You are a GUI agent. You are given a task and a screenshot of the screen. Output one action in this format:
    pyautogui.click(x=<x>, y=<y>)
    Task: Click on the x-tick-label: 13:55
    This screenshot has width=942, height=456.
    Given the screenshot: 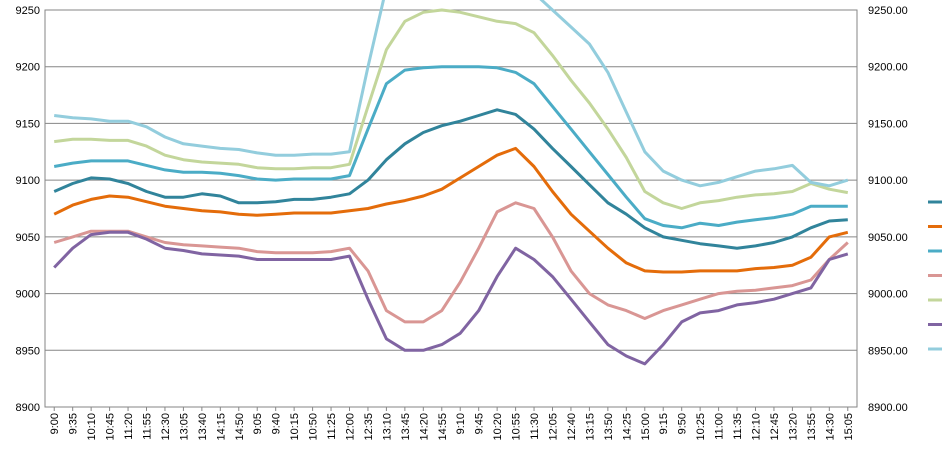 What is the action you would take?
    pyautogui.click(x=812, y=427)
    